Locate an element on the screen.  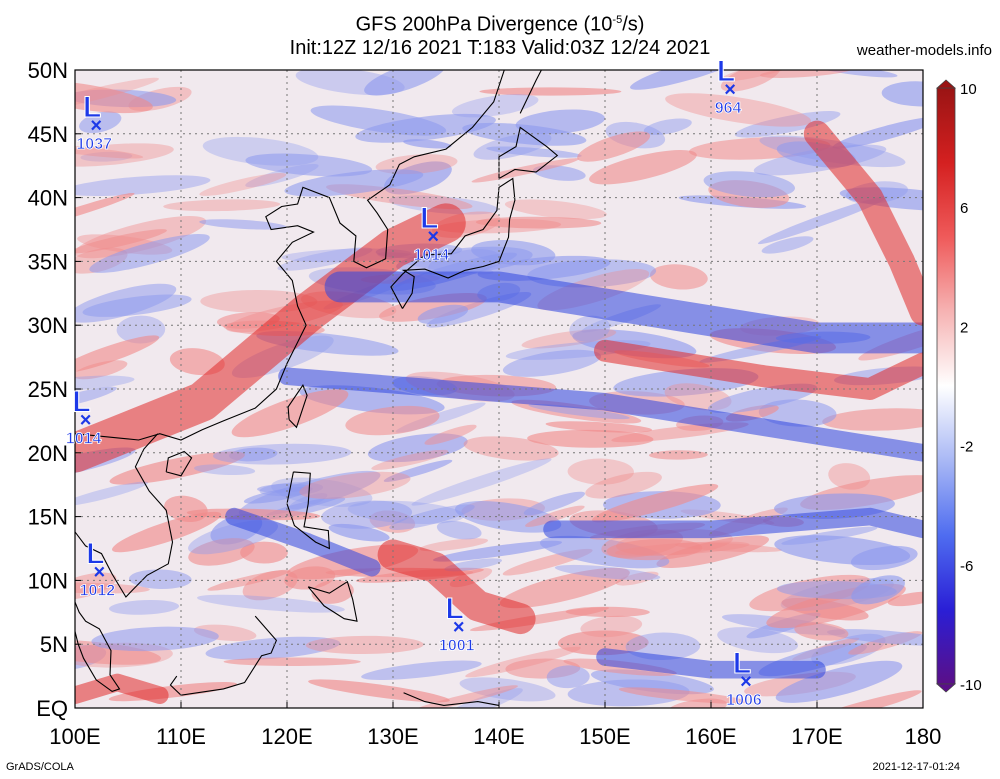
colorbar-label: -6 is located at coordinates (966, 566).